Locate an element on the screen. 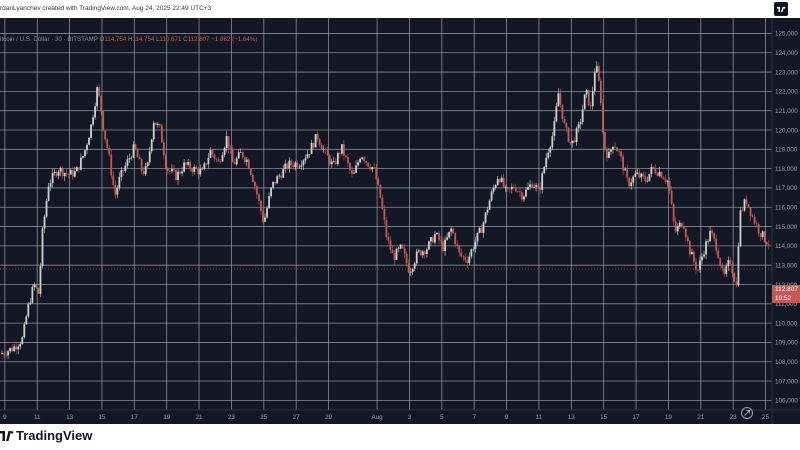 Image resolution: width=800 pixels, height=450 pixels. x-tick-label: 23 is located at coordinates (232, 417).